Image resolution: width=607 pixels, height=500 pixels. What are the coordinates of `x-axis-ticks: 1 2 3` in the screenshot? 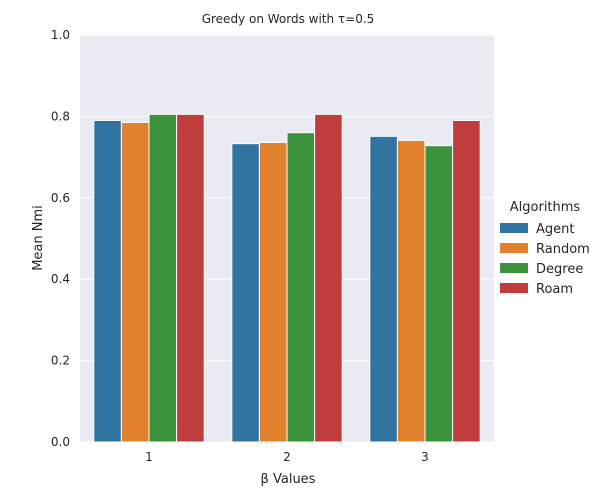 It's located at (287, 457).